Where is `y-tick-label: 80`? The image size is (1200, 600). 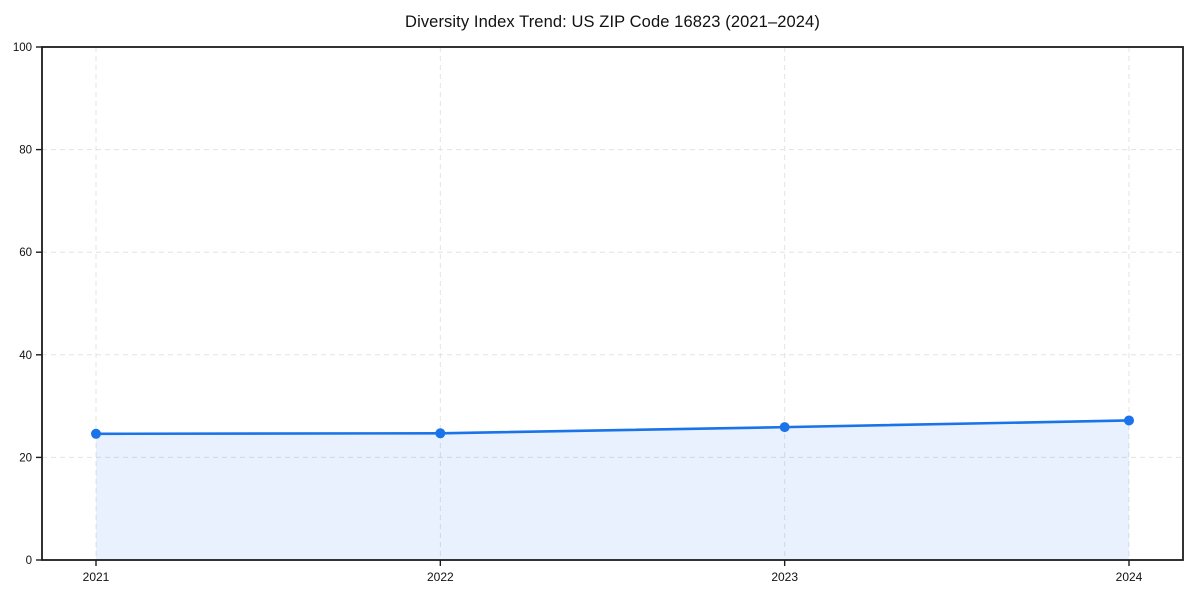
y-tick-label: 80 is located at coordinates (25, 151).